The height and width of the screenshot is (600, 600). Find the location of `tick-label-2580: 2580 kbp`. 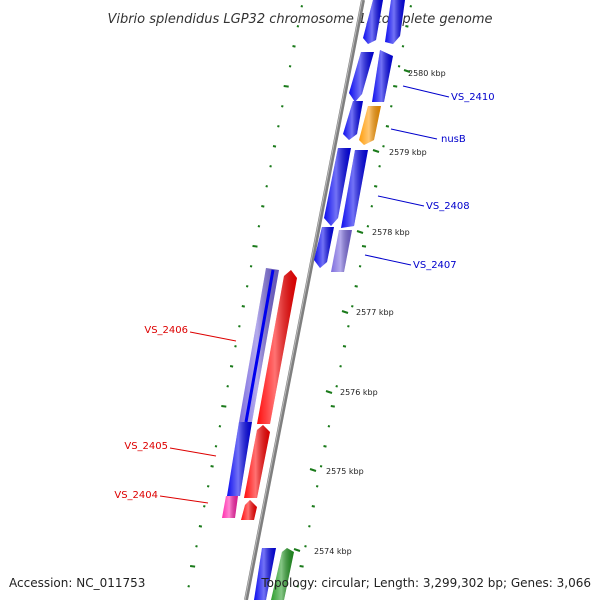

tick-label-2580: 2580 kbp is located at coordinates (427, 73).